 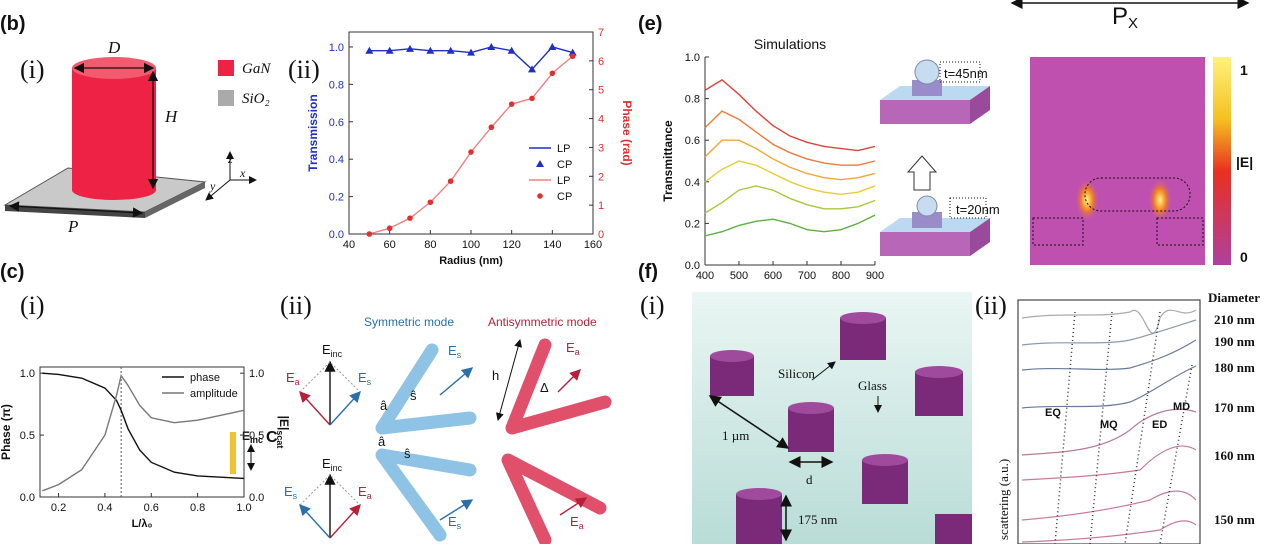 What do you see at coordinates (151, 508) in the screenshot?
I see `x-tick-label: 0.6` at bounding box center [151, 508].